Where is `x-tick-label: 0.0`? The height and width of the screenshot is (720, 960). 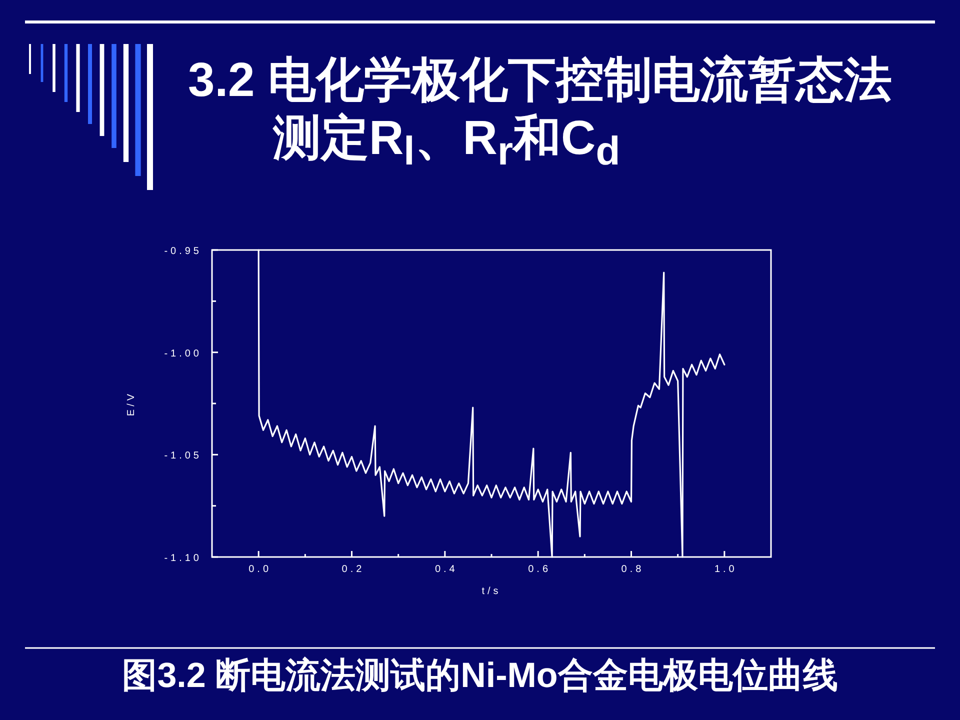
x-tick-label: 0.0 is located at coordinates (260, 569).